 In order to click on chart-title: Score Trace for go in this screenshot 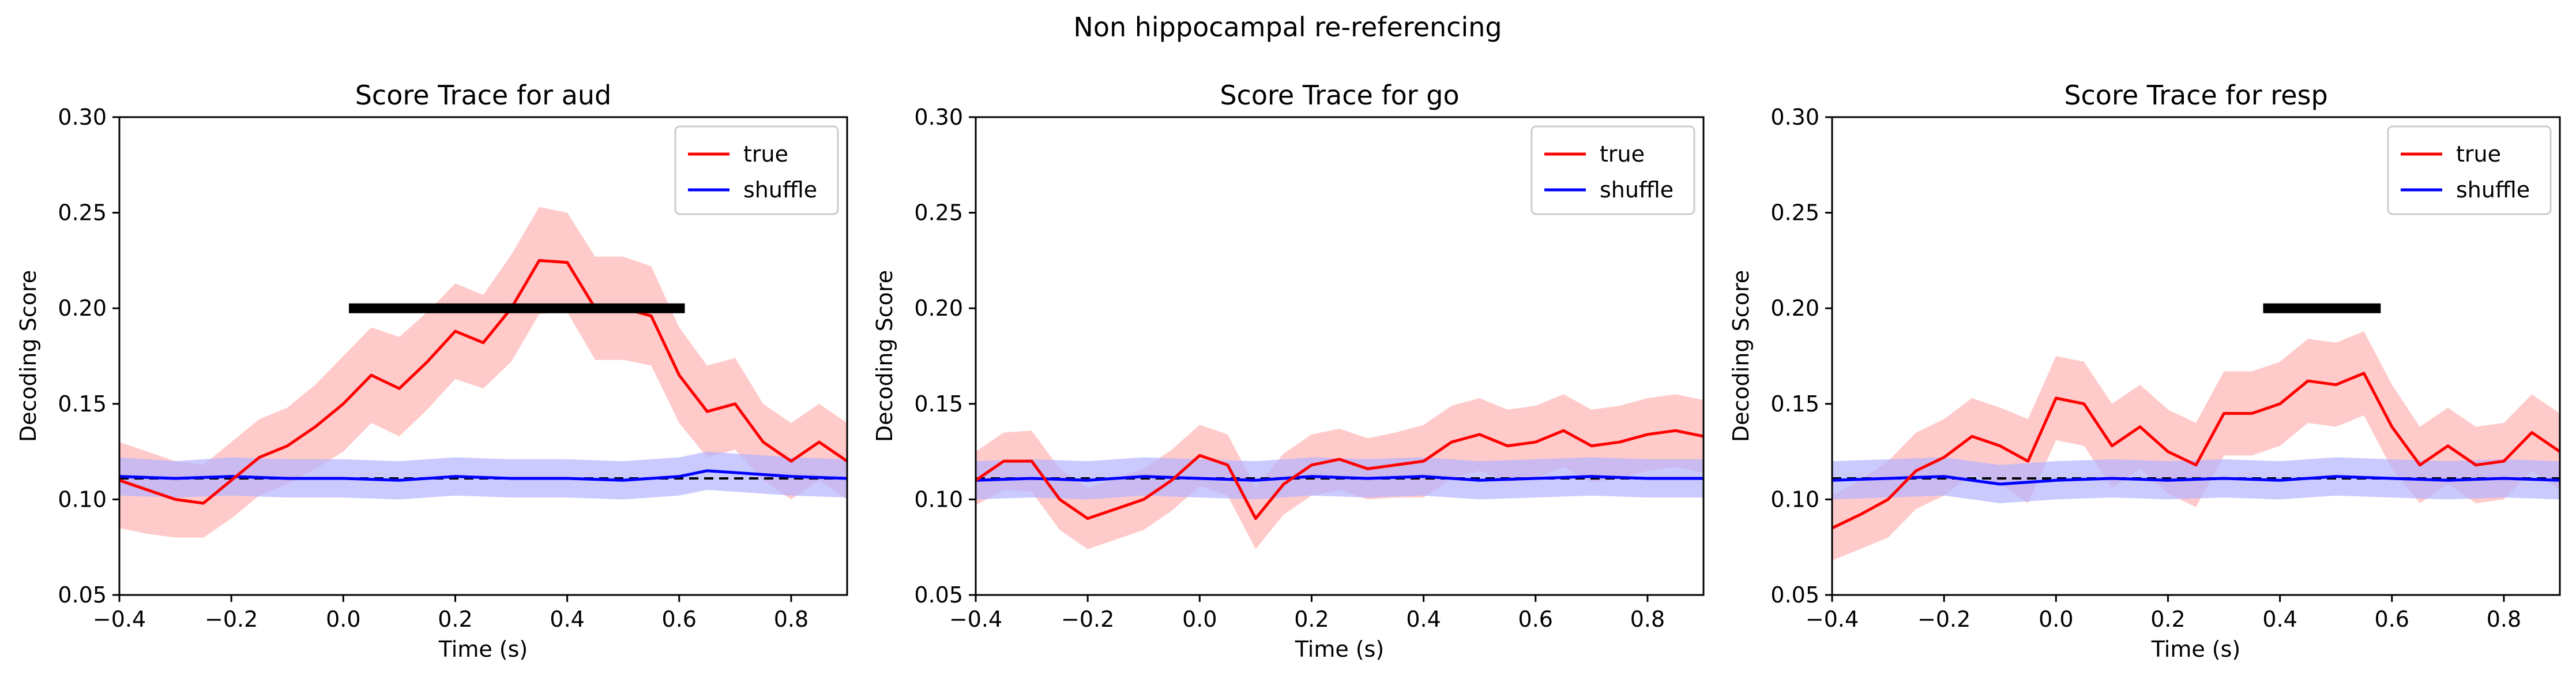, I will do `click(1339, 95)`.